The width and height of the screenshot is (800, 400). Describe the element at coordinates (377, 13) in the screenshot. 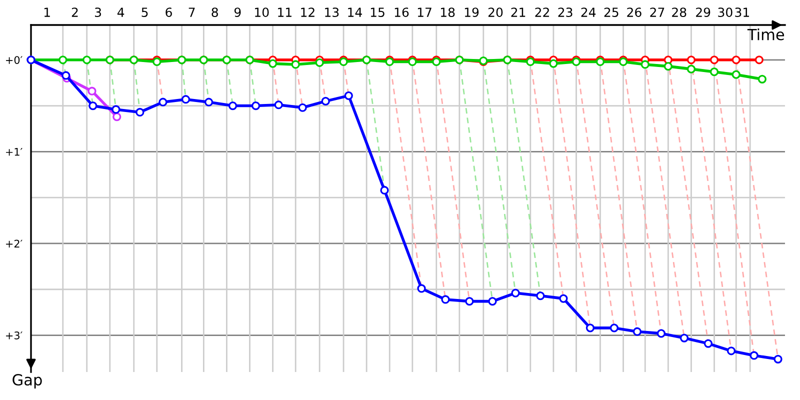

I see `x-tick-label: 15` at that location.